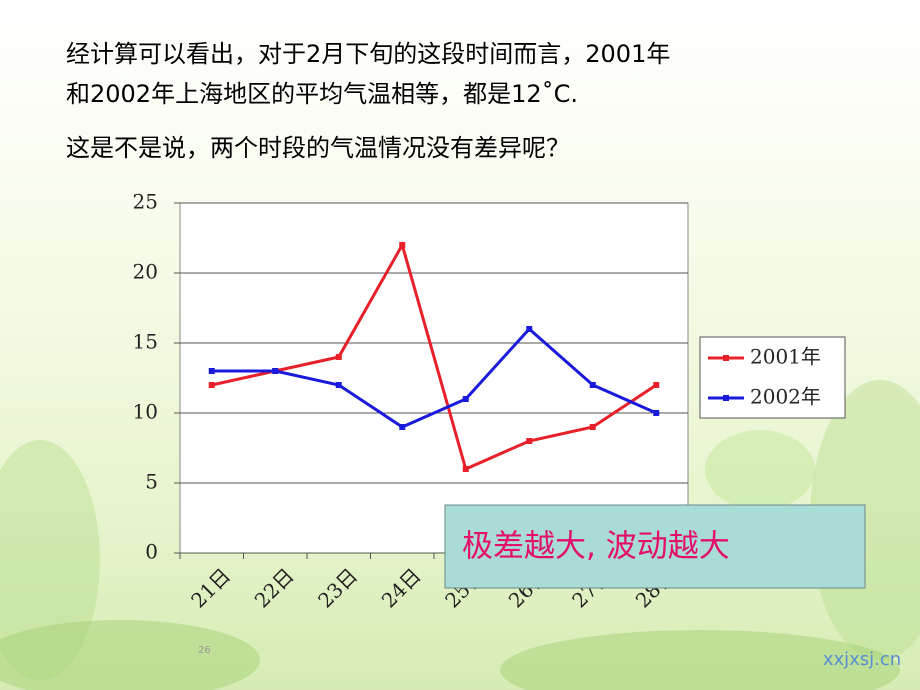  I want to click on x-tick-label: 21日, so click(210, 587).